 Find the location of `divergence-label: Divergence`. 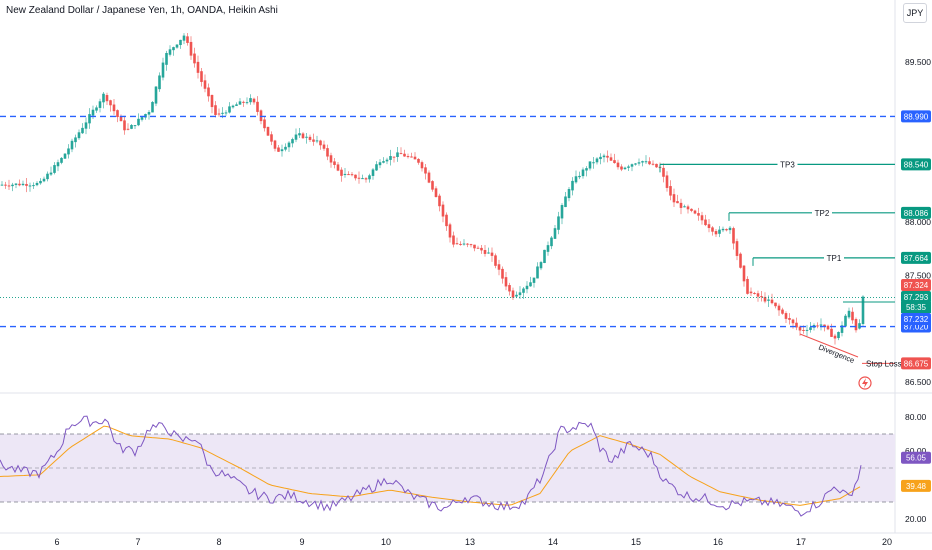

divergence-label: Divergence is located at coordinates (836, 354).